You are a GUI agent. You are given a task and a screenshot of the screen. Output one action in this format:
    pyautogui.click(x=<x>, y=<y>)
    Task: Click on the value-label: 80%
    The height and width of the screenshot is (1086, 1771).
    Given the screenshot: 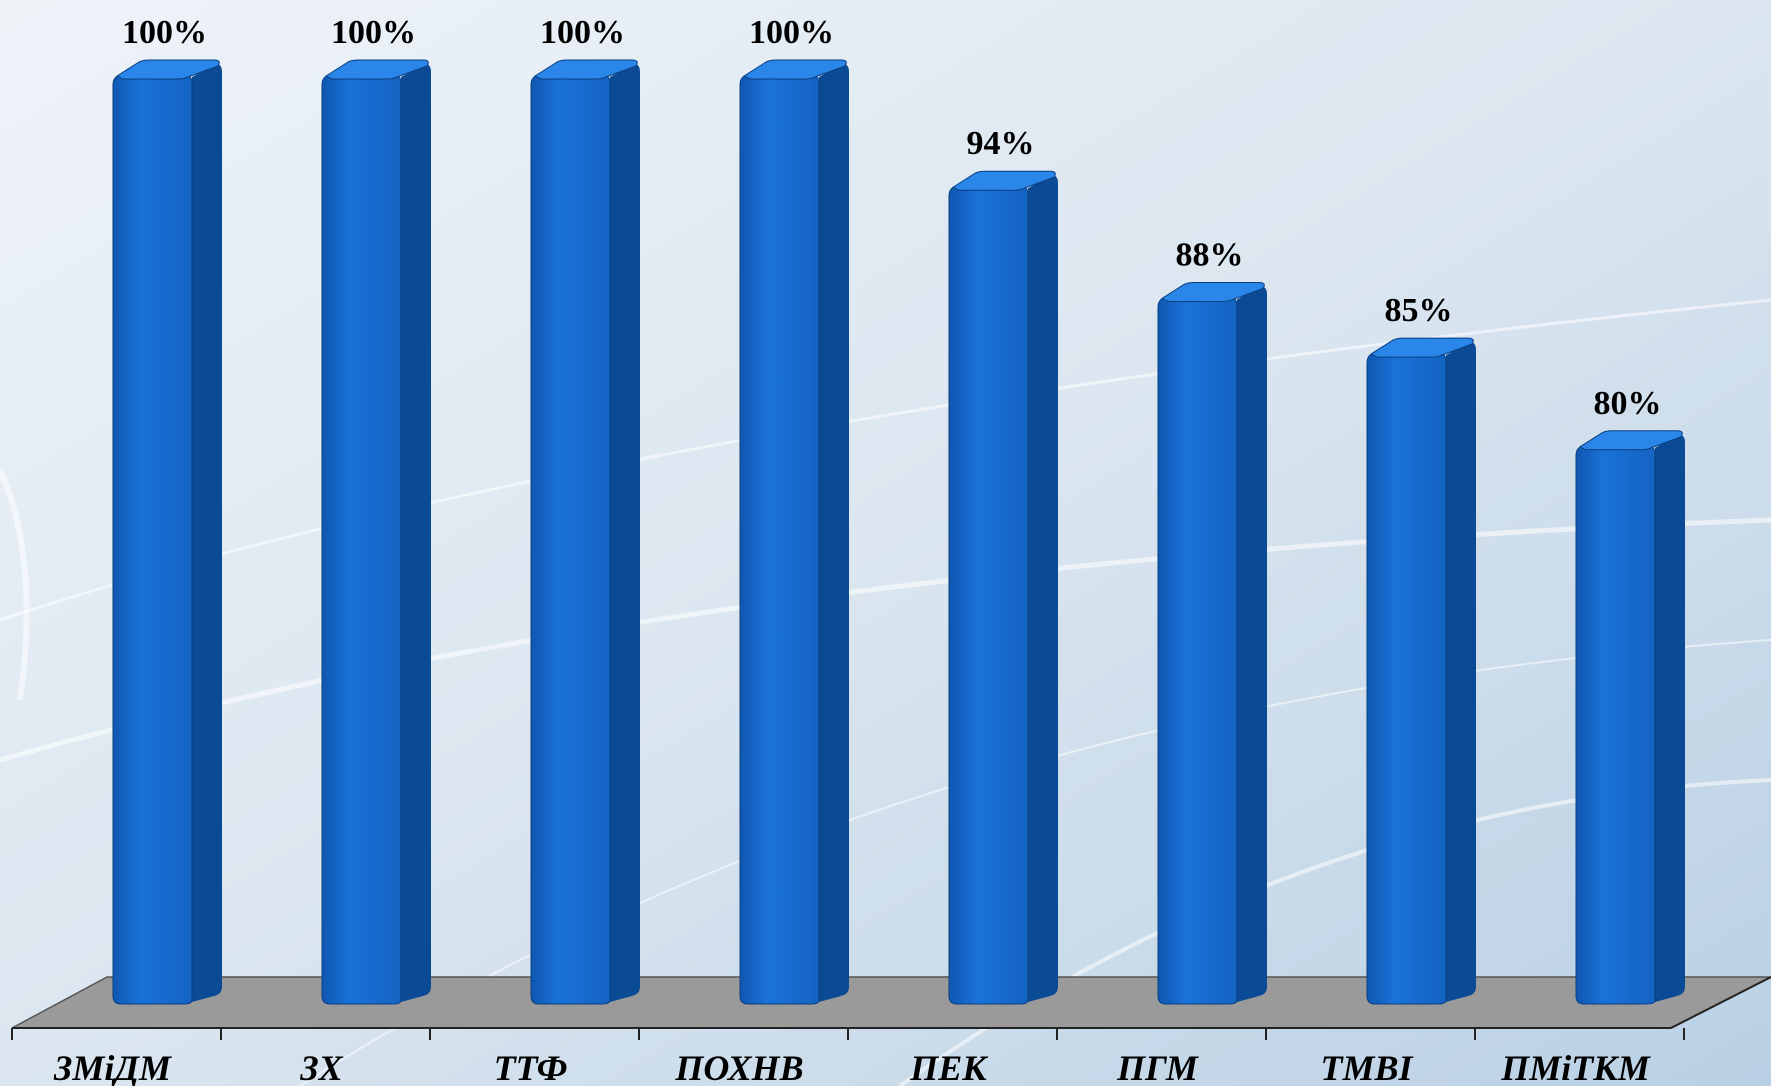 What is the action you would take?
    pyautogui.click(x=1628, y=403)
    